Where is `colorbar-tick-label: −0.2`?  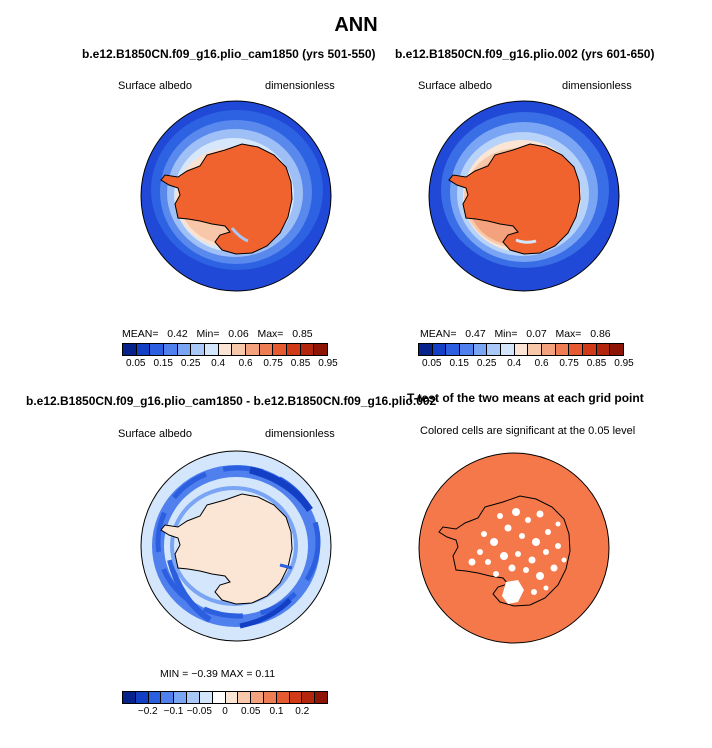
colorbar-tick-label: −0.2 is located at coordinates (147, 711).